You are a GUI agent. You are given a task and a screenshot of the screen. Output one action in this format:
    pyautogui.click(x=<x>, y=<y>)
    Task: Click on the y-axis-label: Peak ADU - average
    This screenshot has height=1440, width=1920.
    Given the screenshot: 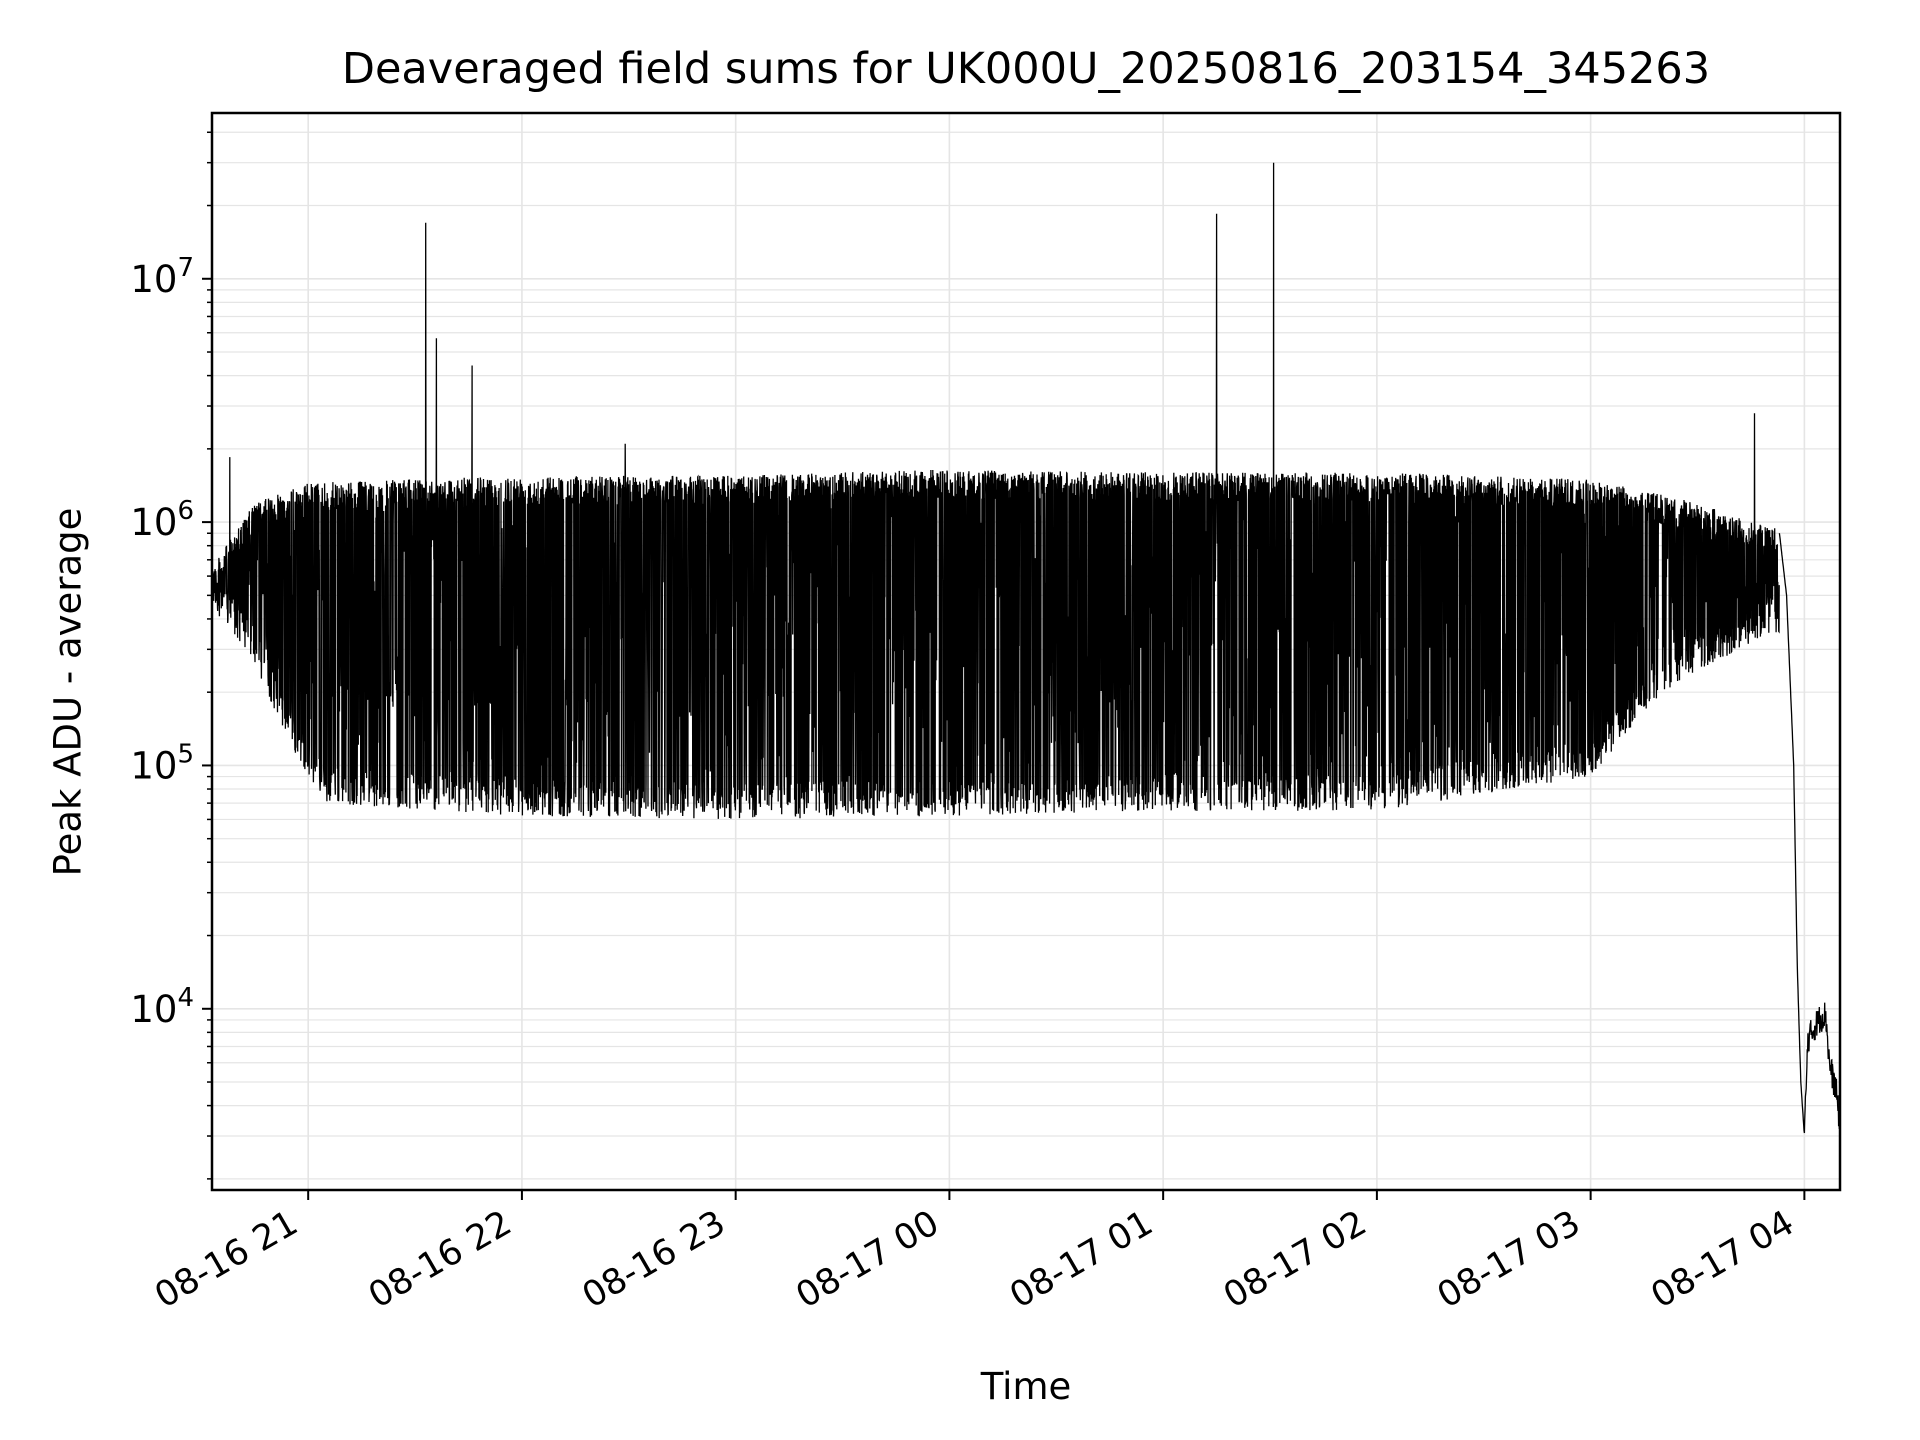 What is the action you would take?
    pyautogui.click(x=68, y=692)
    